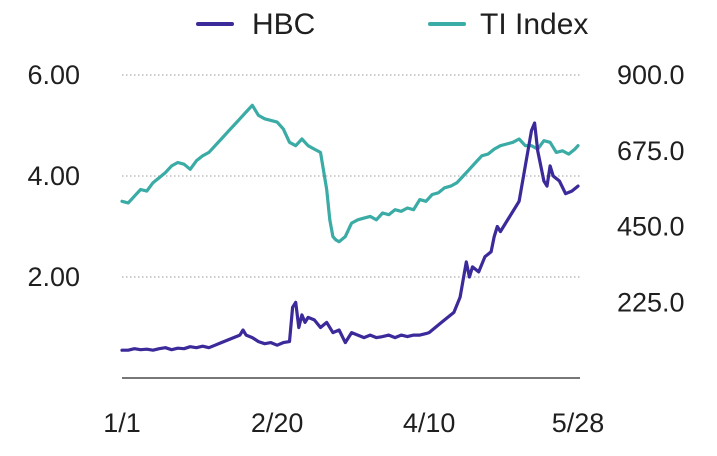 This screenshot has width=717, height=456. Describe the element at coordinates (53, 75) in the screenshot. I see `left-tick-label: 6.00` at that location.